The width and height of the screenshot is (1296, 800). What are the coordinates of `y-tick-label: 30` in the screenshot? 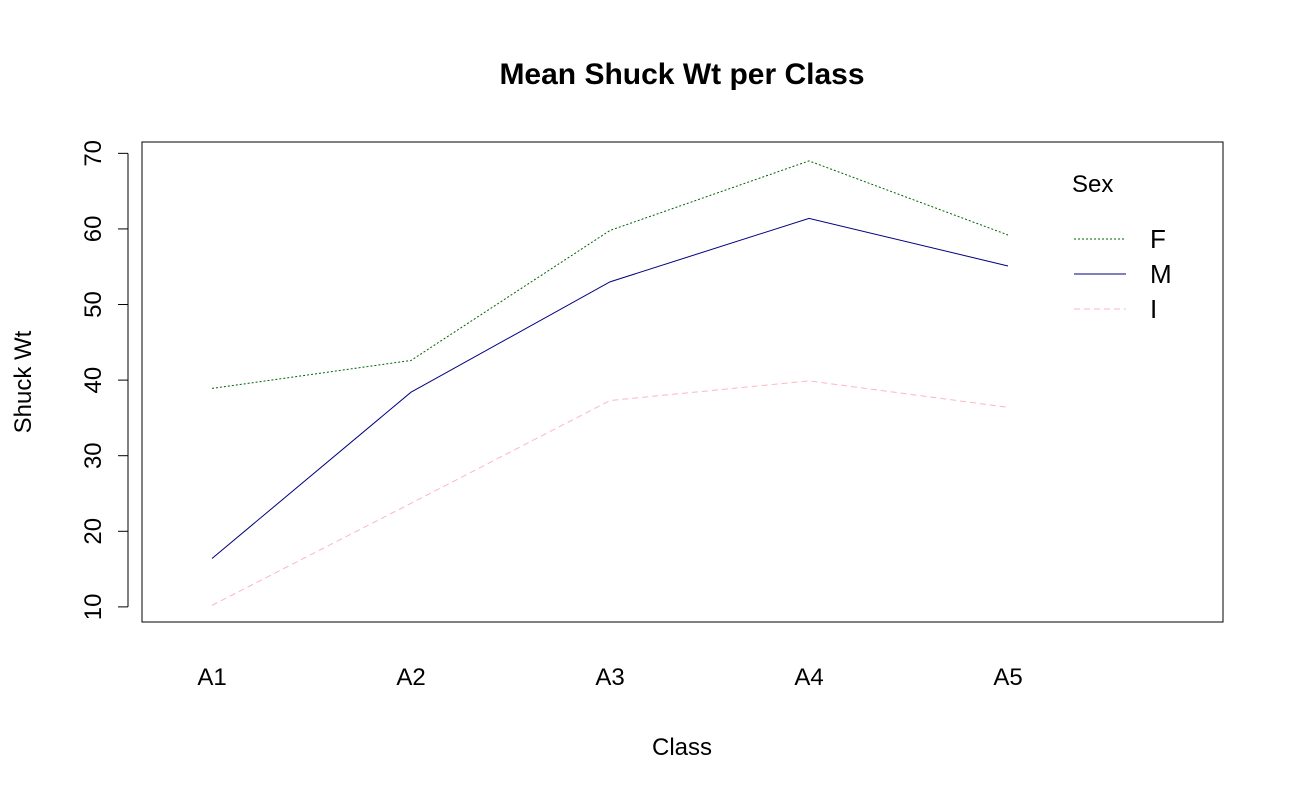 It's located at (93, 455).